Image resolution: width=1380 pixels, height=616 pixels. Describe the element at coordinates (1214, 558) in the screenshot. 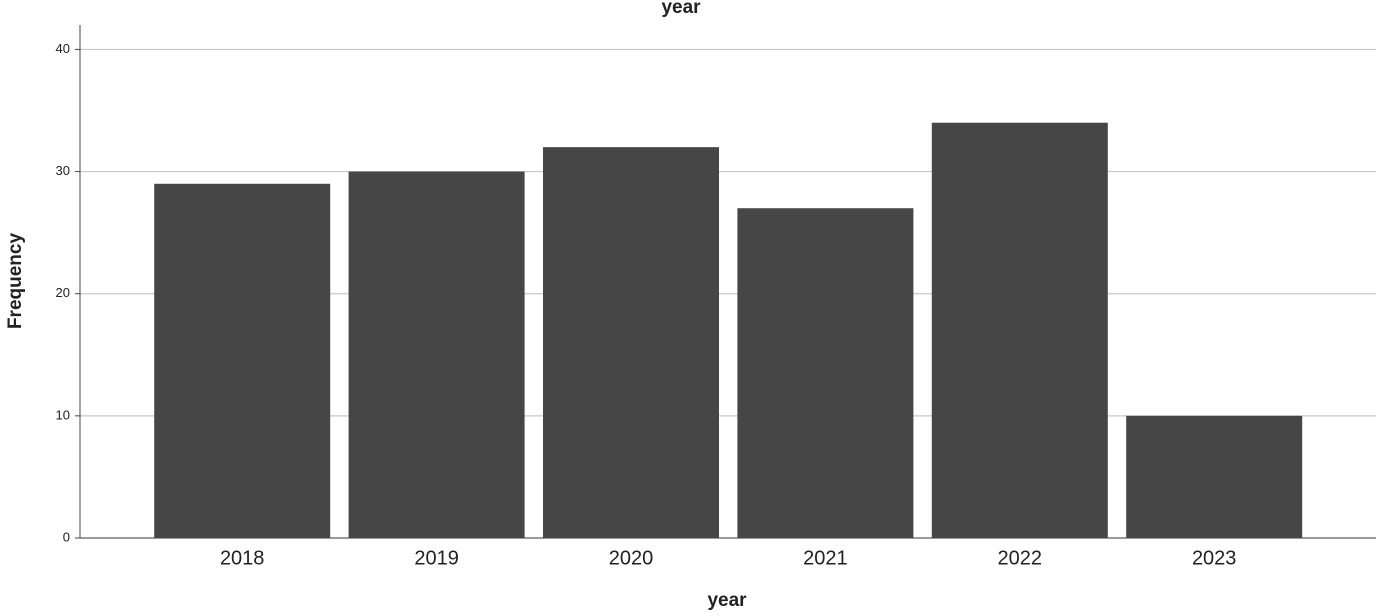

I see `x-tick-label: 2023` at that location.